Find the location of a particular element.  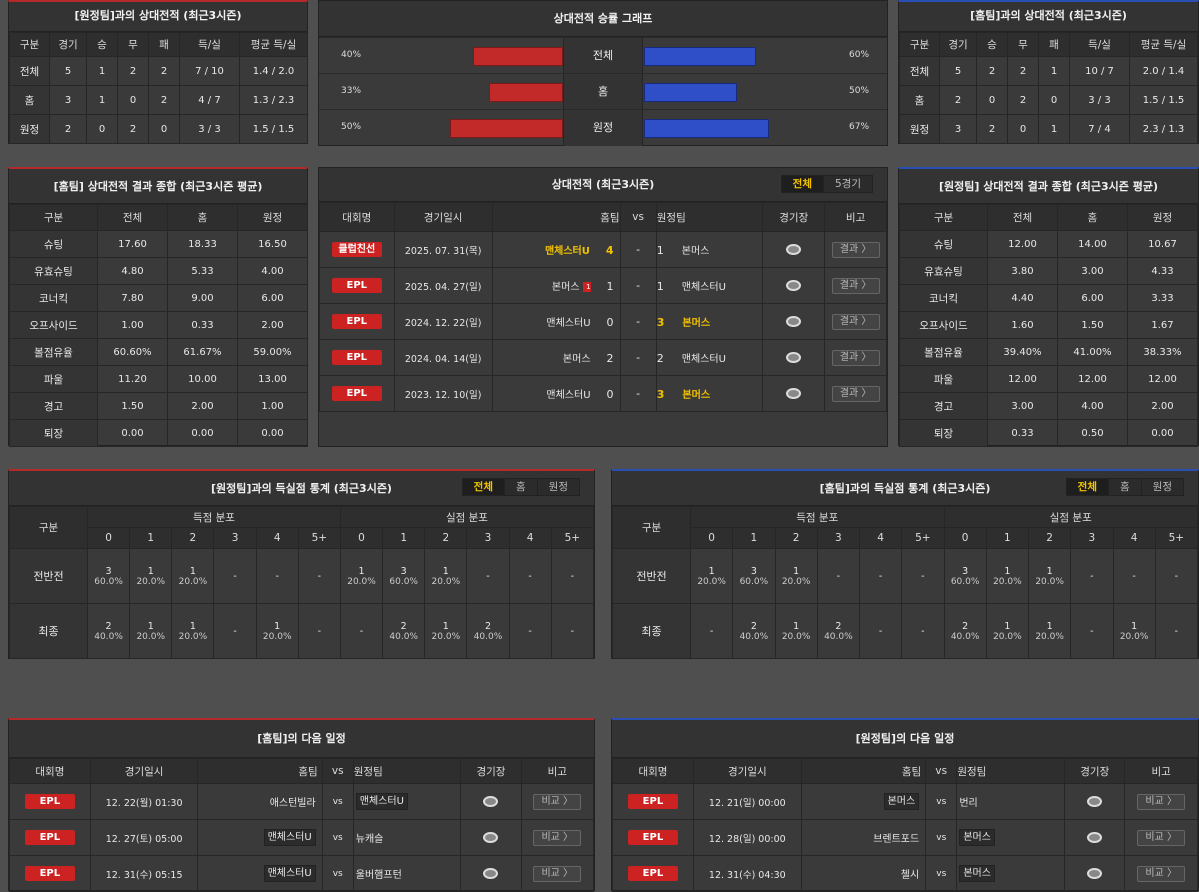

stat-cell: 1.50 is located at coordinates (132, 406).